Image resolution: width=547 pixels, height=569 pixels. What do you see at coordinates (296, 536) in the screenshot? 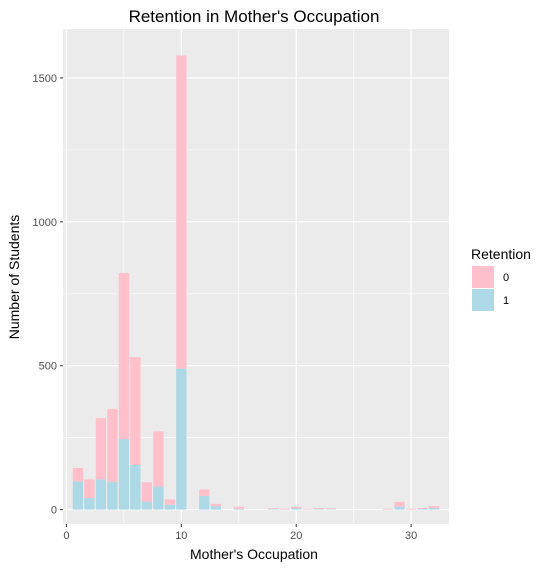
I see `x-tick-label: 20` at bounding box center [296, 536].